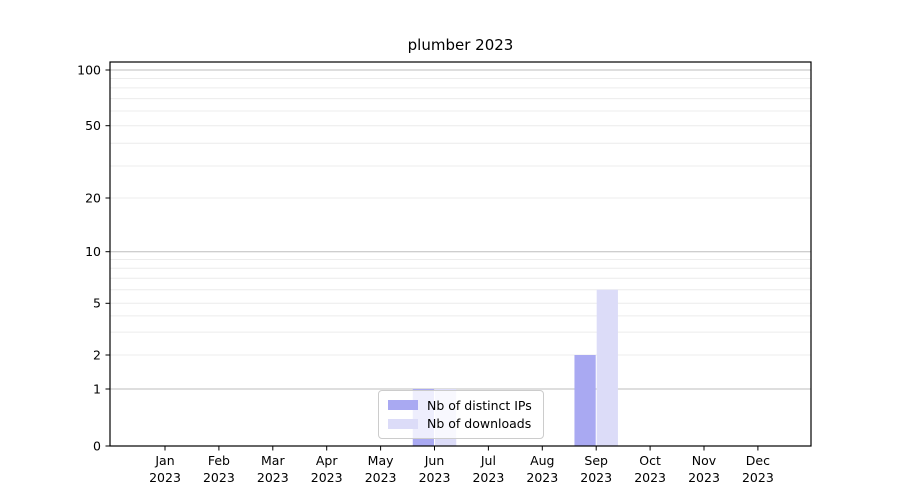 The height and width of the screenshot is (500, 900). What do you see at coordinates (97, 388) in the screenshot?
I see `y-tick-label: 1` at bounding box center [97, 388].